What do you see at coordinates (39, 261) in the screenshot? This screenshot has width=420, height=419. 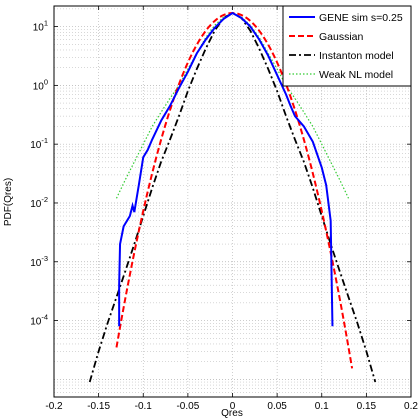 I see `y-tick-label: 10⁻³` at bounding box center [39, 261].